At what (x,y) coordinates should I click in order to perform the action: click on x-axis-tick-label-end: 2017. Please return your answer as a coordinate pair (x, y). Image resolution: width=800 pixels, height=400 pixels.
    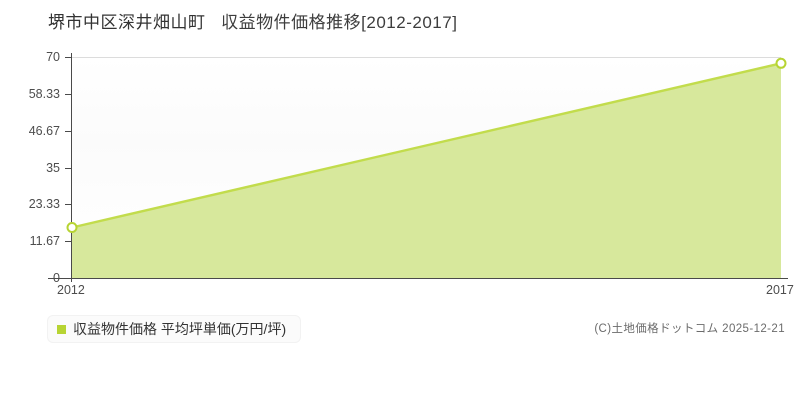
    Looking at the image, I should click on (780, 290).